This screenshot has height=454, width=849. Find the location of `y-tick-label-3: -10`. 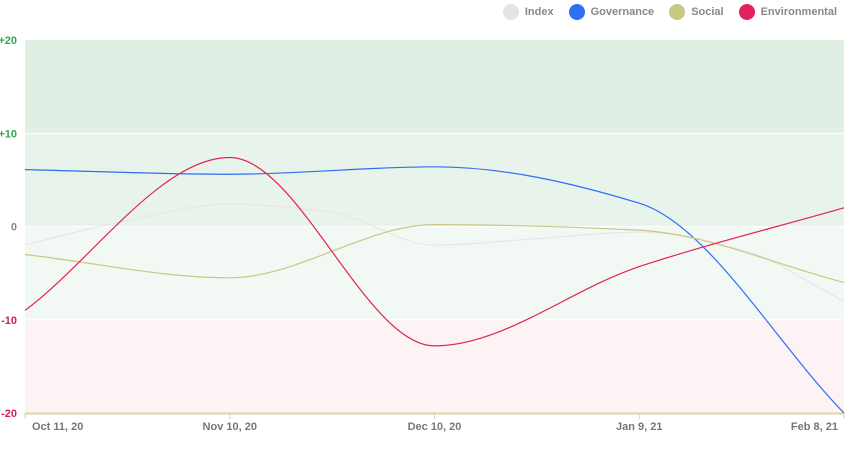

y-tick-label-3: -10 is located at coordinates (9, 321).